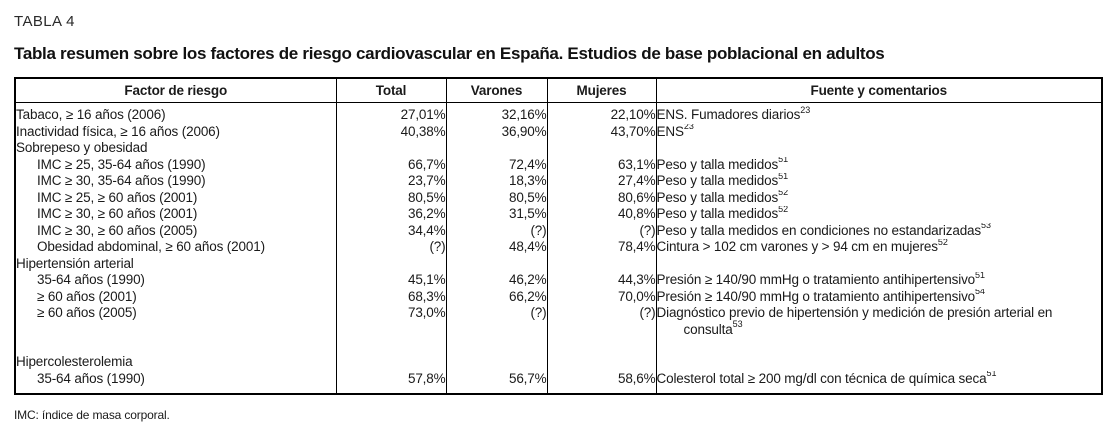  What do you see at coordinates (601, 247) in the screenshot?
I see `mujeres-value: 78,4%` at bounding box center [601, 247].